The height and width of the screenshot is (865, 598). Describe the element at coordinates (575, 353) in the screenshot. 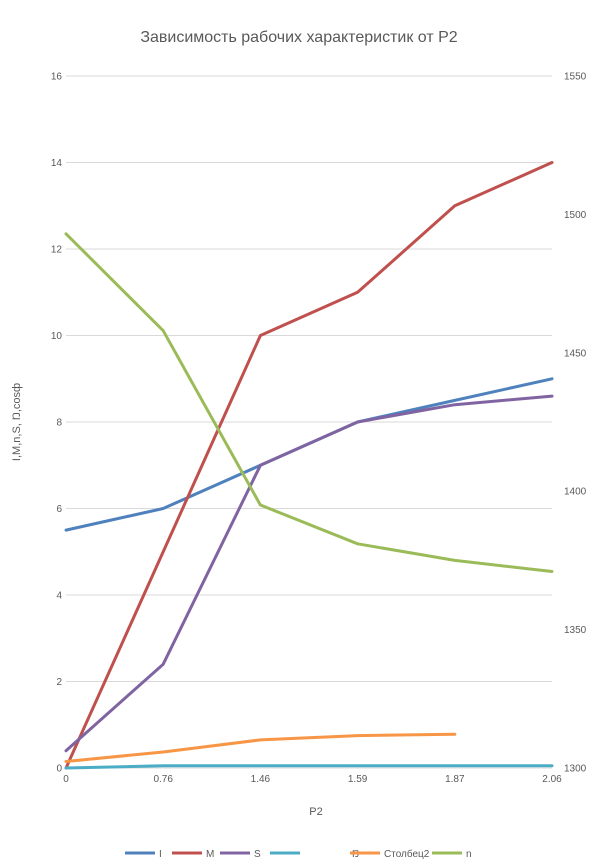

I see `y2-tick-label: 1450` at that location.